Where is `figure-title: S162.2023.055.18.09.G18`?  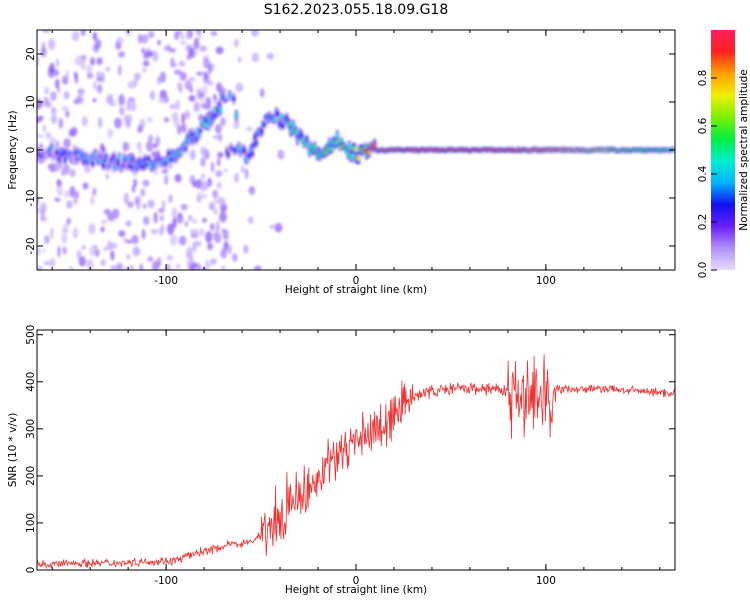
figure-title: S162.2023.055.18.09.G18 is located at coordinates (356, 10).